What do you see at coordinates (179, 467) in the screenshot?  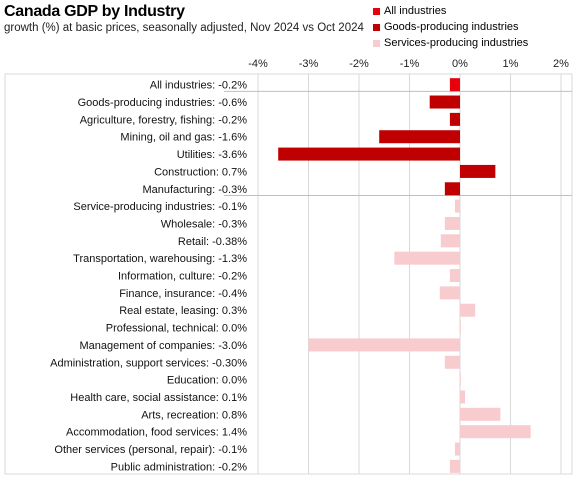 I see `category-label: Public administration: -0.2%` at bounding box center [179, 467].